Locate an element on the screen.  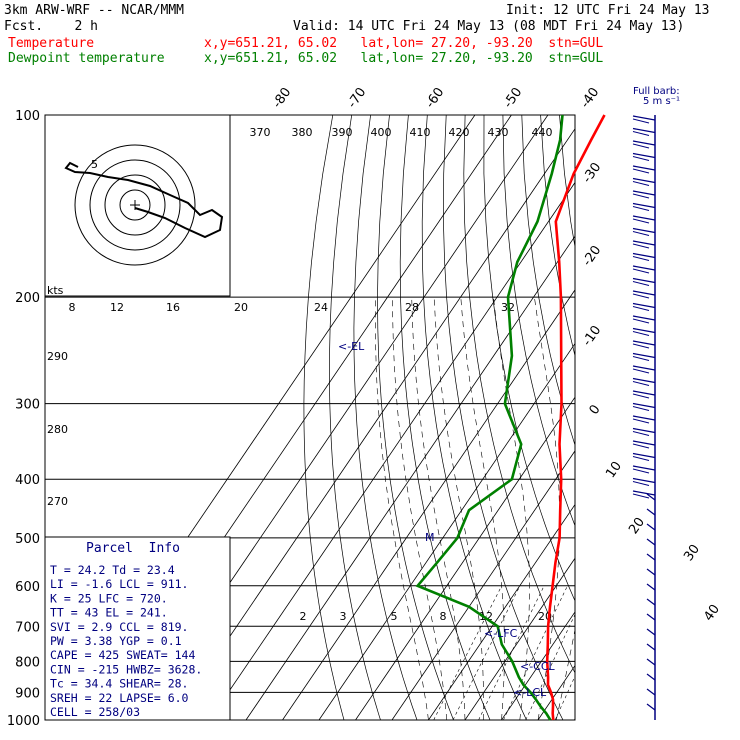
mixing-ratio-label: 2 is located at coordinates (303, 616).